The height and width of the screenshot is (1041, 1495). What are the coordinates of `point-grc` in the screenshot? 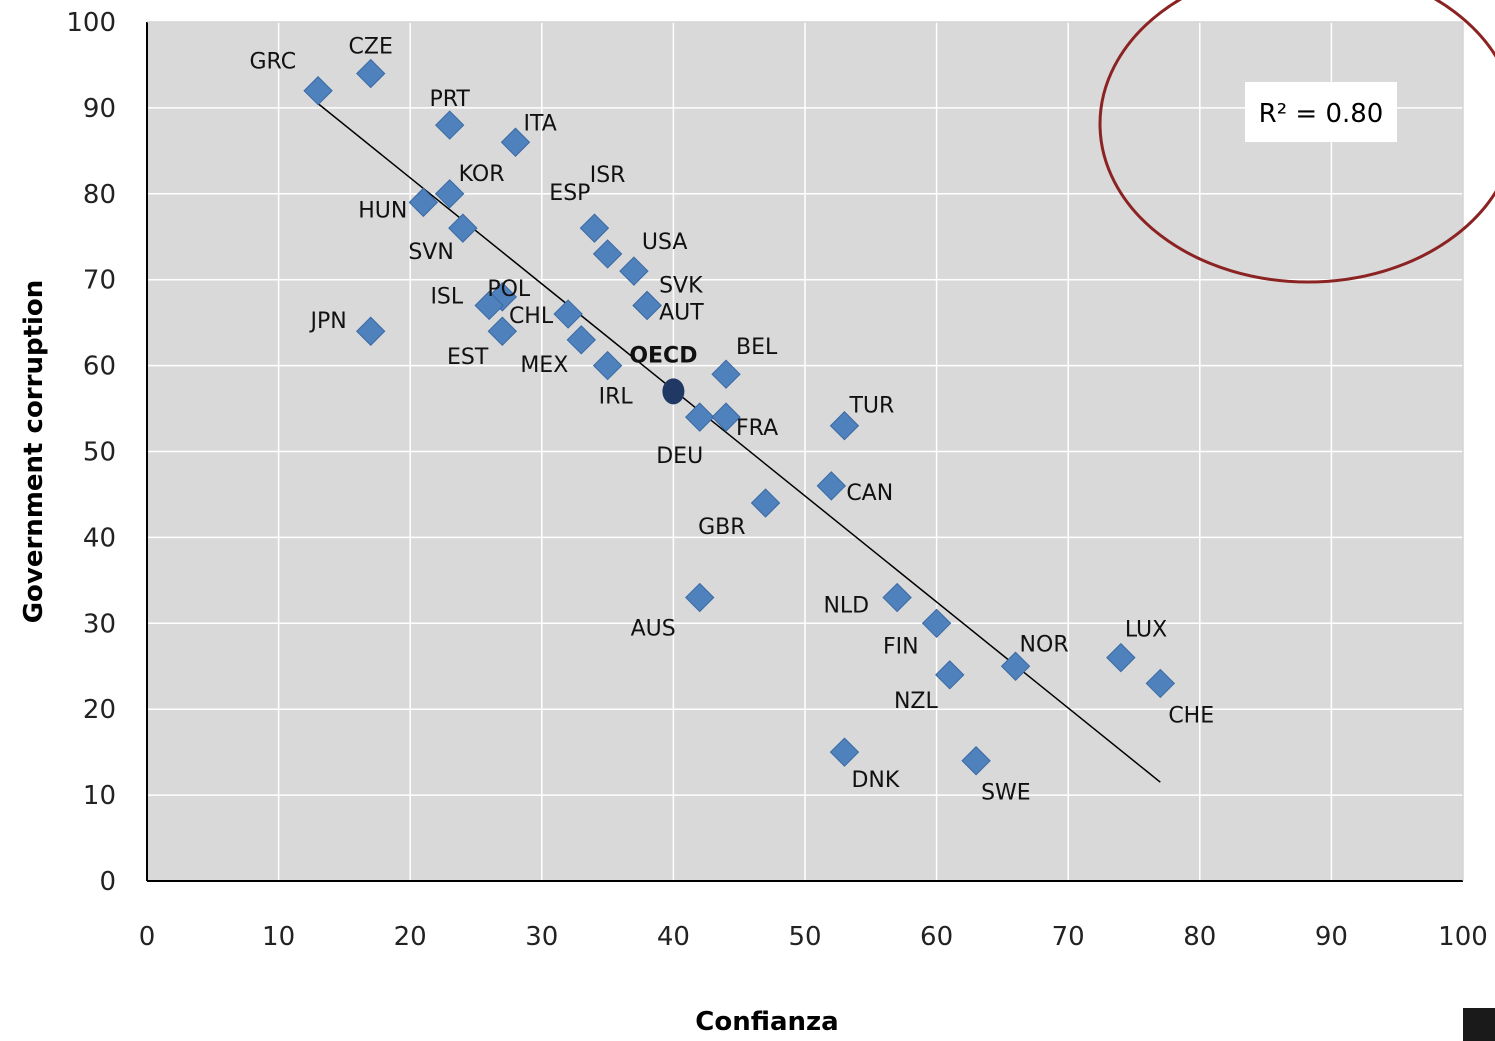 It's located at (318, 91).